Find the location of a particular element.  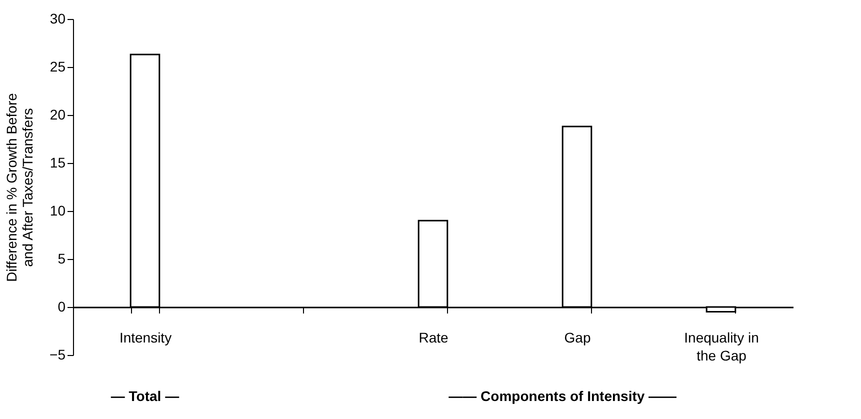

x-tick-label: Gap is located at coordinates (577, 338).